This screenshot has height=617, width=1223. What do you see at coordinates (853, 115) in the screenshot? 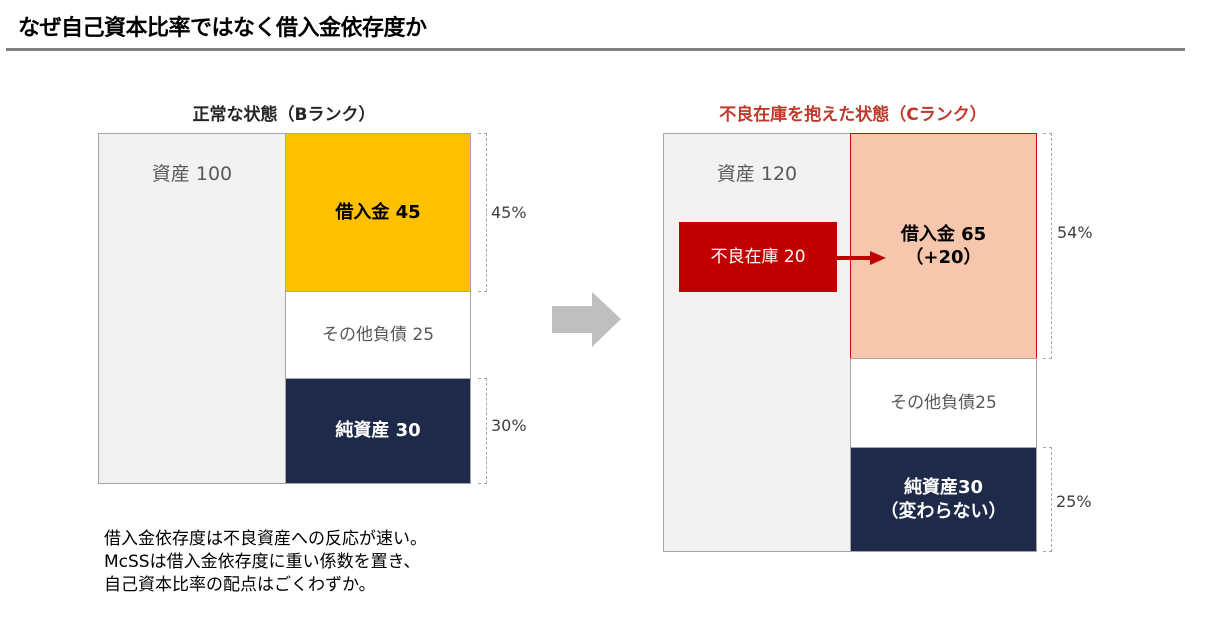
I see `right-panel-title: 不良在庫を抱えた状態（Cランク）` at bounding box center [853, 115].